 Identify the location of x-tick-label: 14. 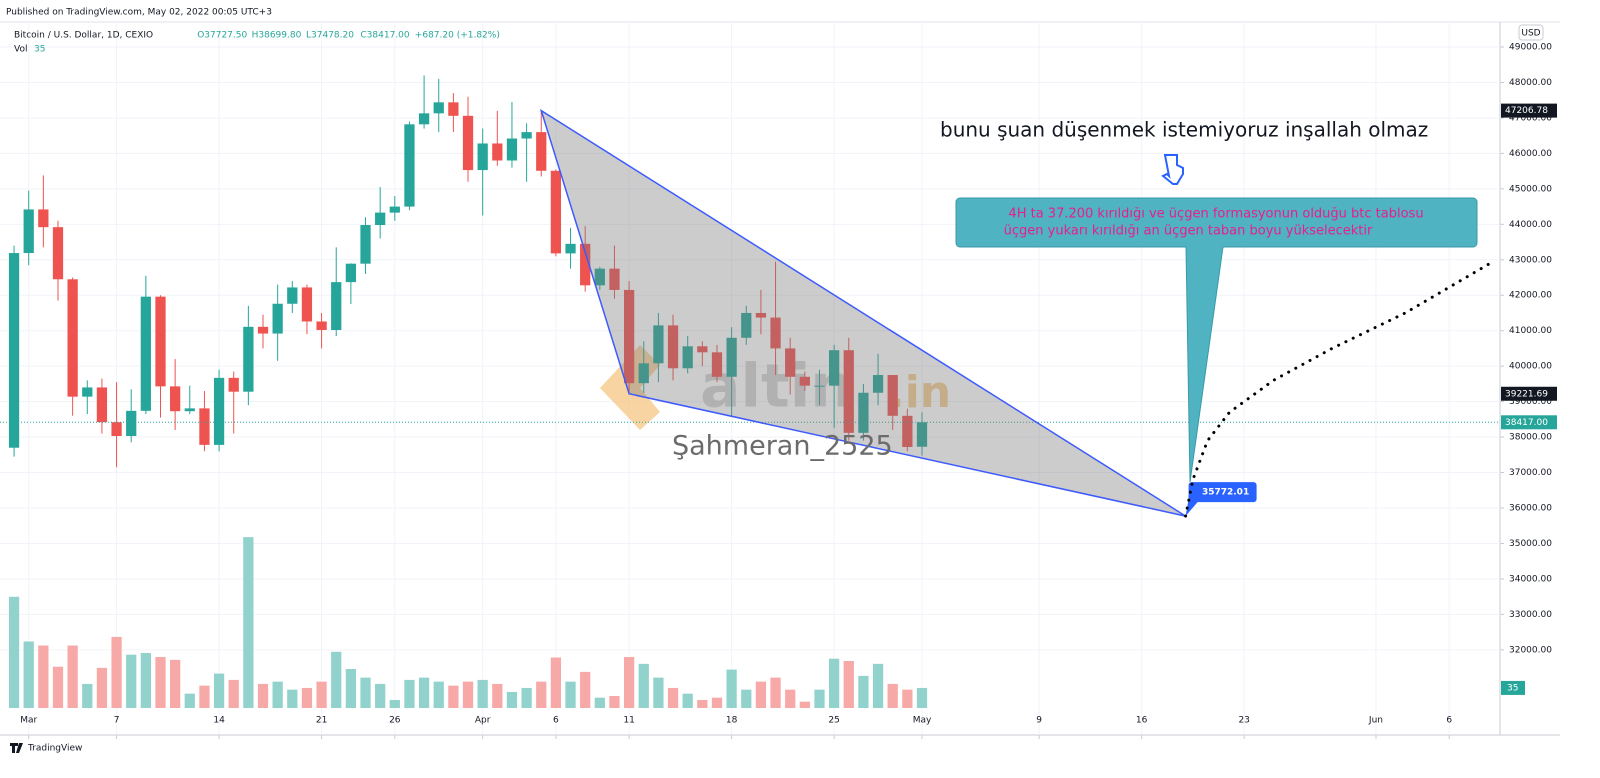
(219, 721).